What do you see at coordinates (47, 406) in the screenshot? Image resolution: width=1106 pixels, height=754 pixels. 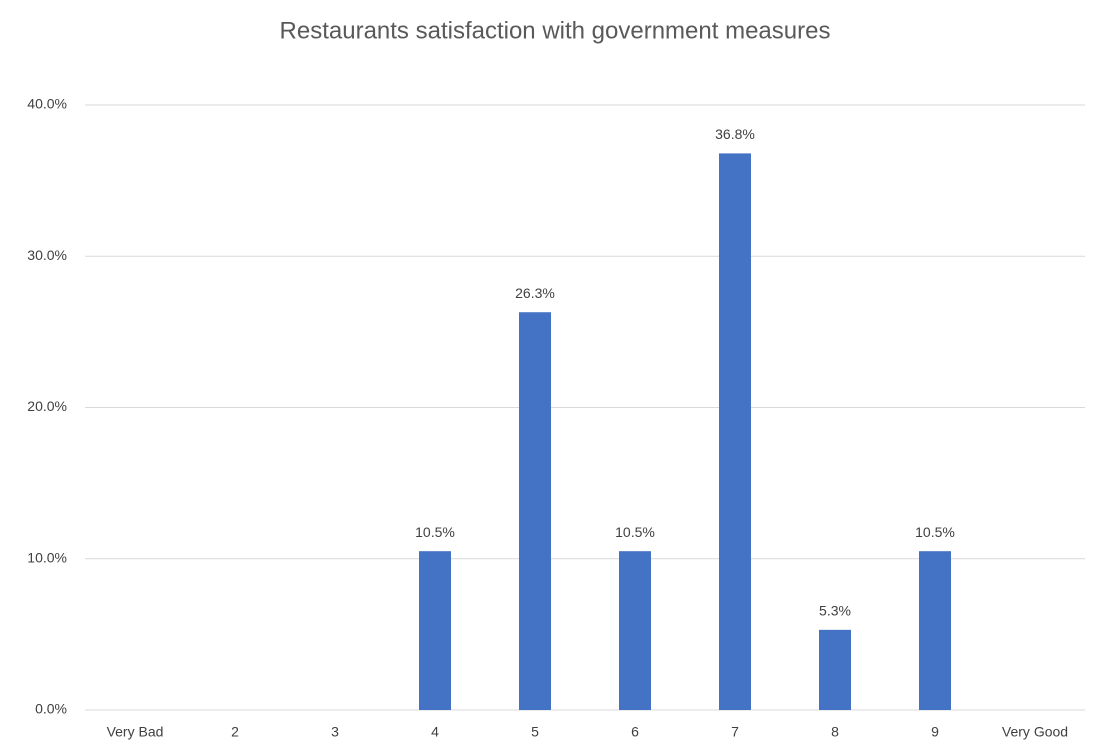 I see `y-tick-label: 20.0%` at bounding box center [47, 406].